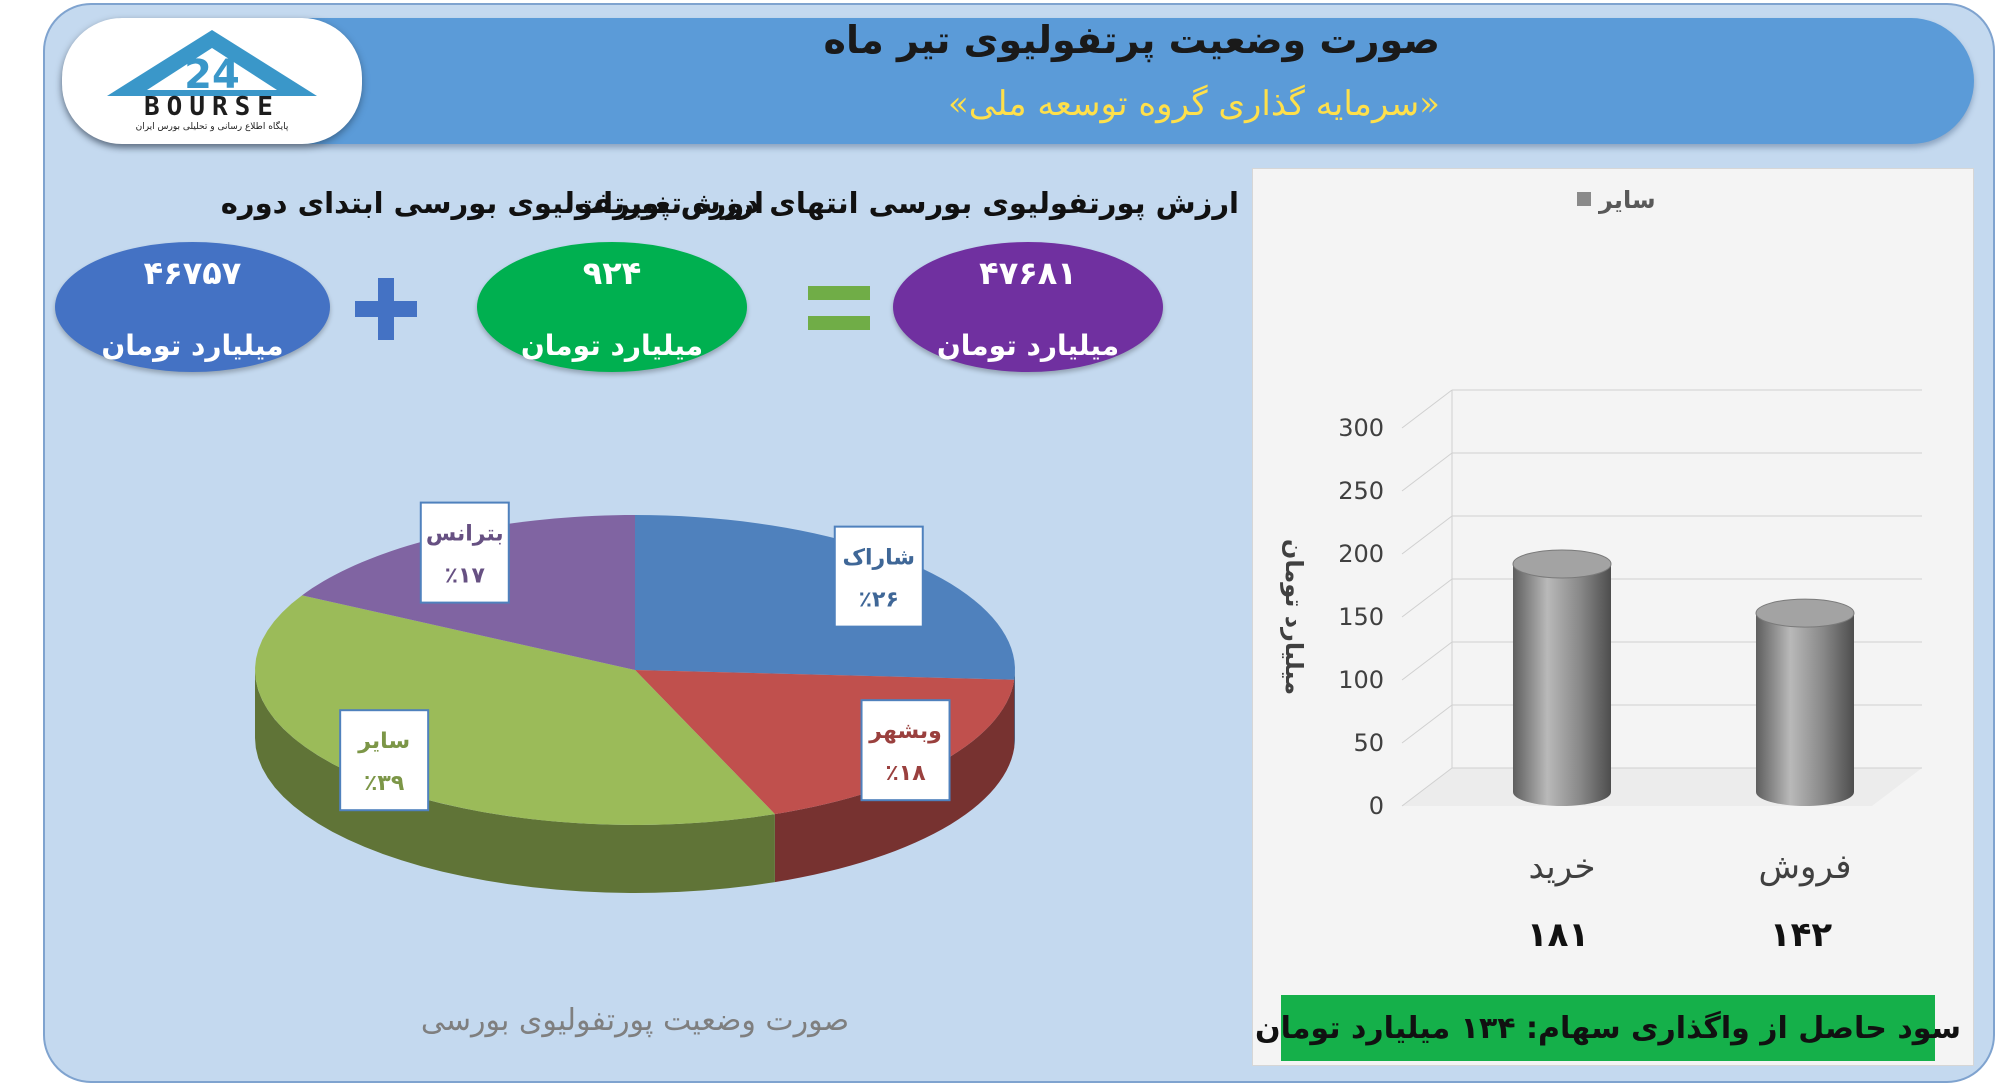  What do you see at coordinates (465, 576) in the screenshot?
I see `pie-label-percent: ٪۱۷` at bounding box center [465, 576].